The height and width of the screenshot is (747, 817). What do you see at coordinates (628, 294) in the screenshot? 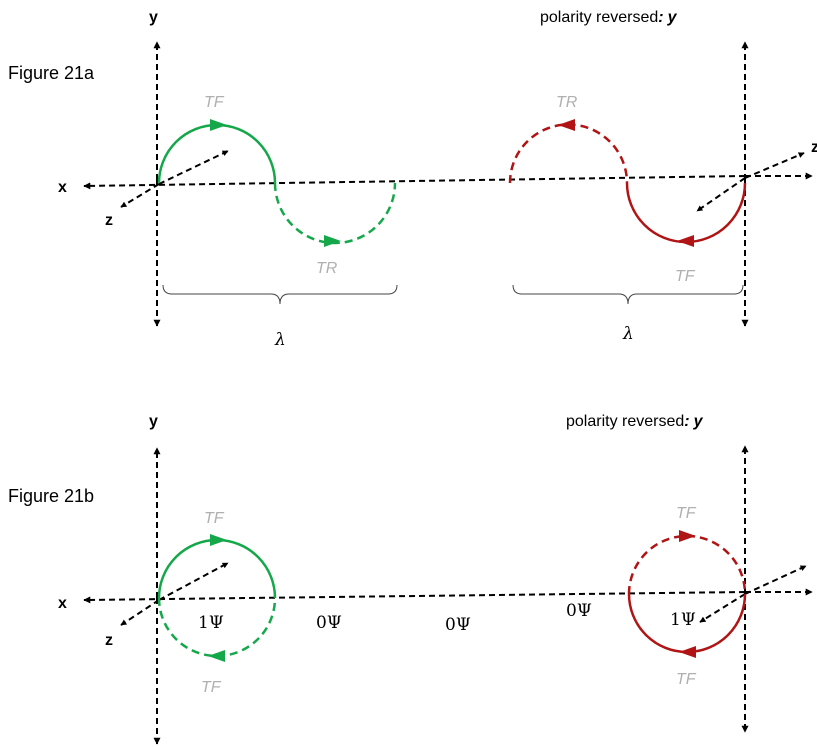
I see `wavelength-brace-right` at bounding box center [628, 294].